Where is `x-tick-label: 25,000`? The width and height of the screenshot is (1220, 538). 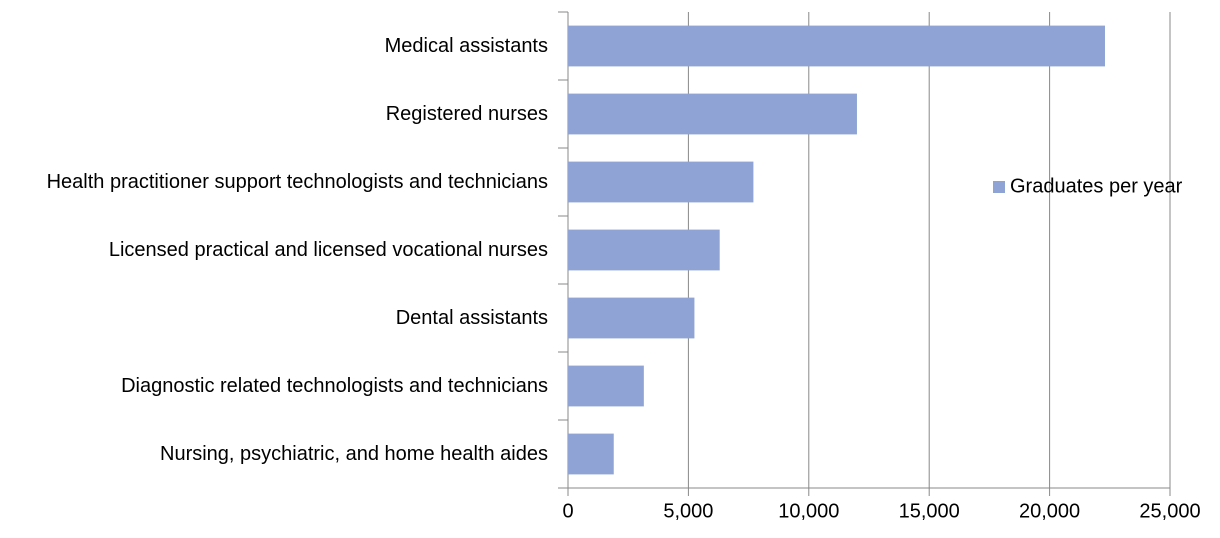 x-tick-label: 25,000 is located at coordinates (1169, 511).